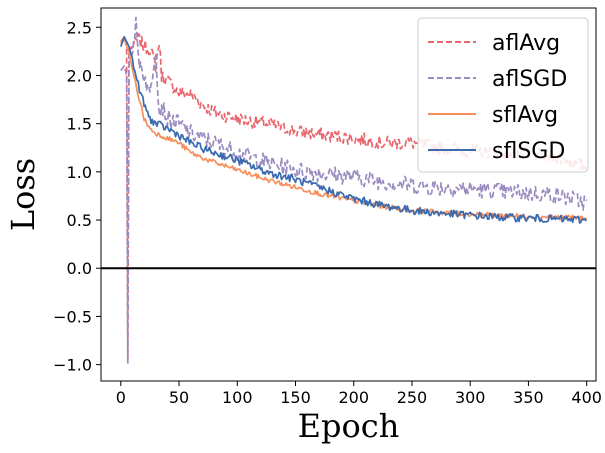 The width and height of the screenshot is (605, 453). I want to click on x-axis-ticks: 0 50 100 150 200 250 300 350 400, so click(359, 394).